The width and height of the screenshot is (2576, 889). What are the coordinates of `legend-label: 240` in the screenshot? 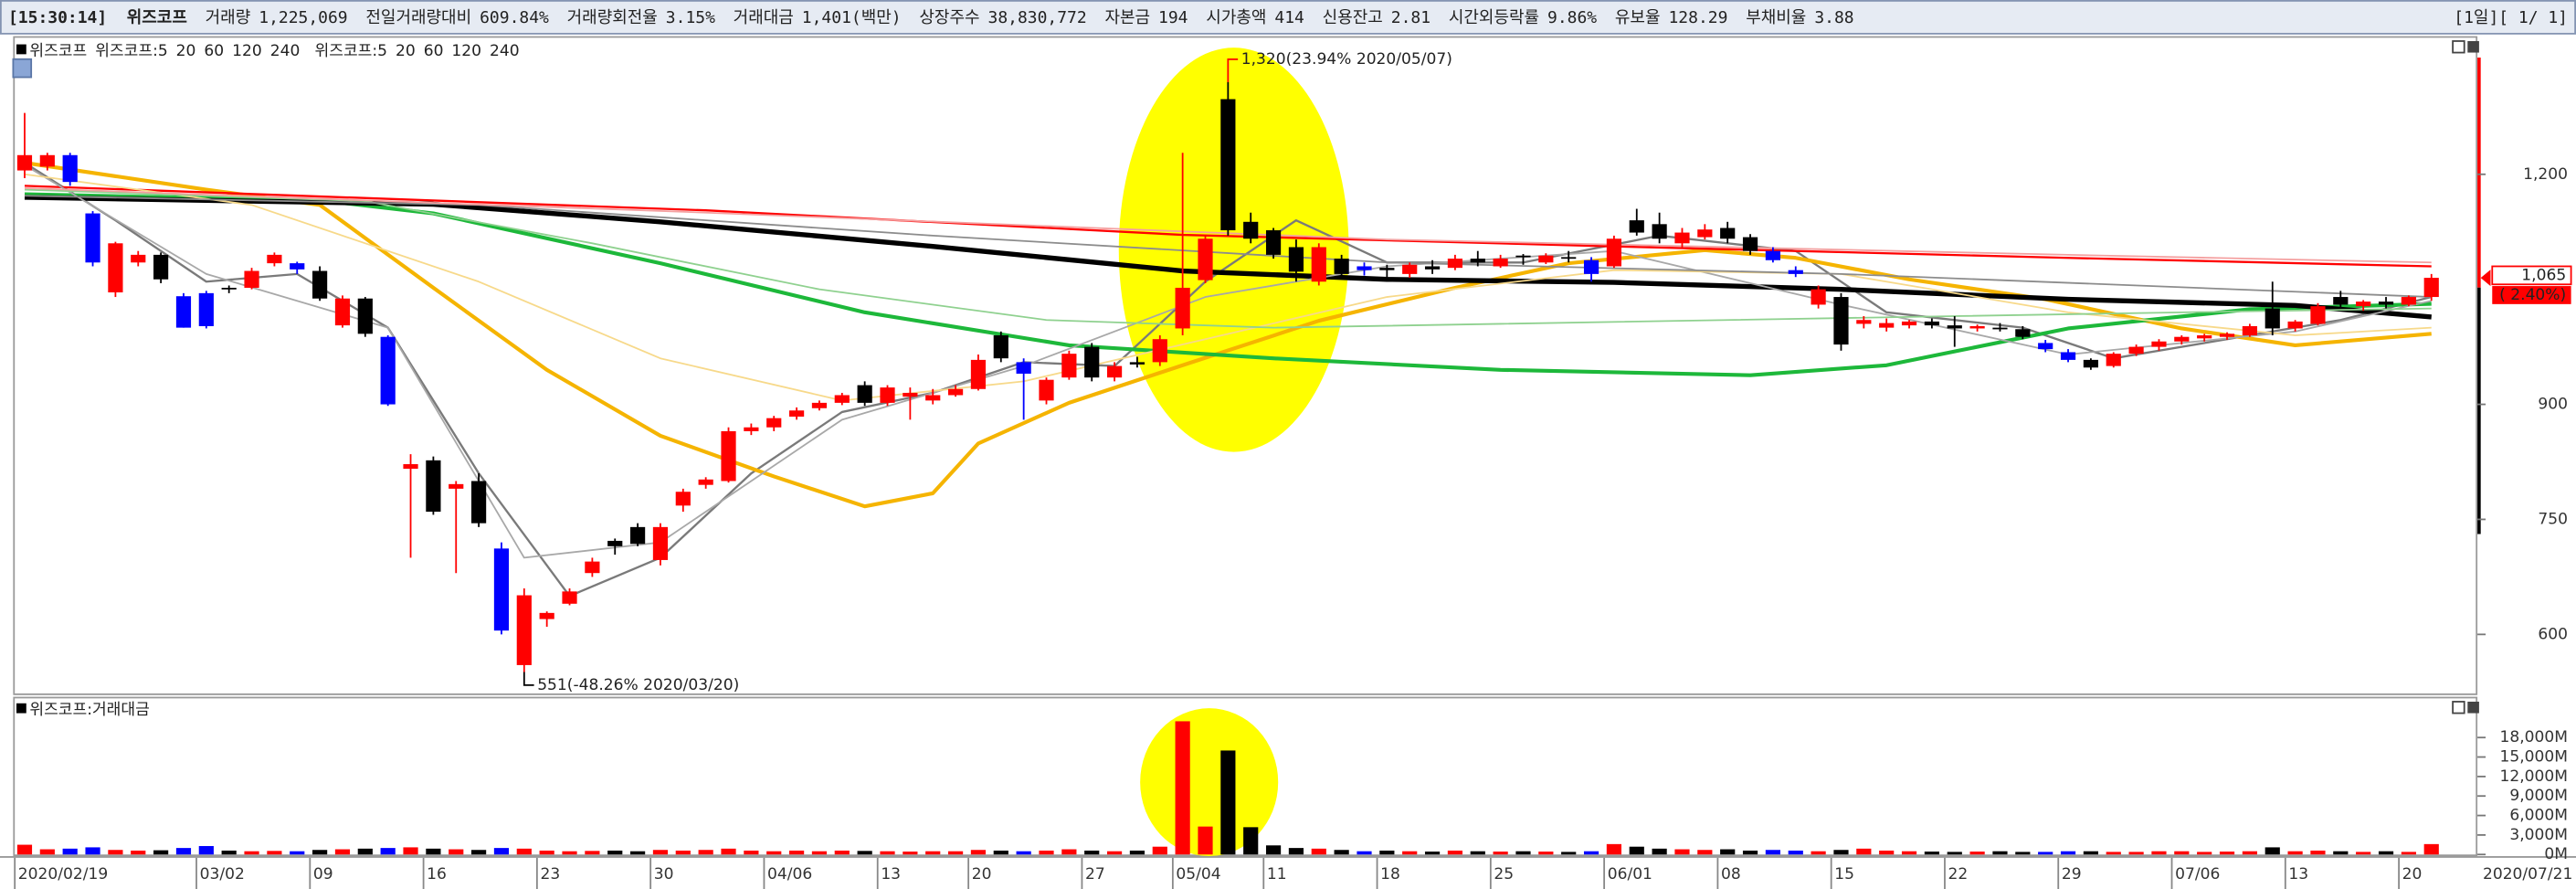 It's located at (505, 51).